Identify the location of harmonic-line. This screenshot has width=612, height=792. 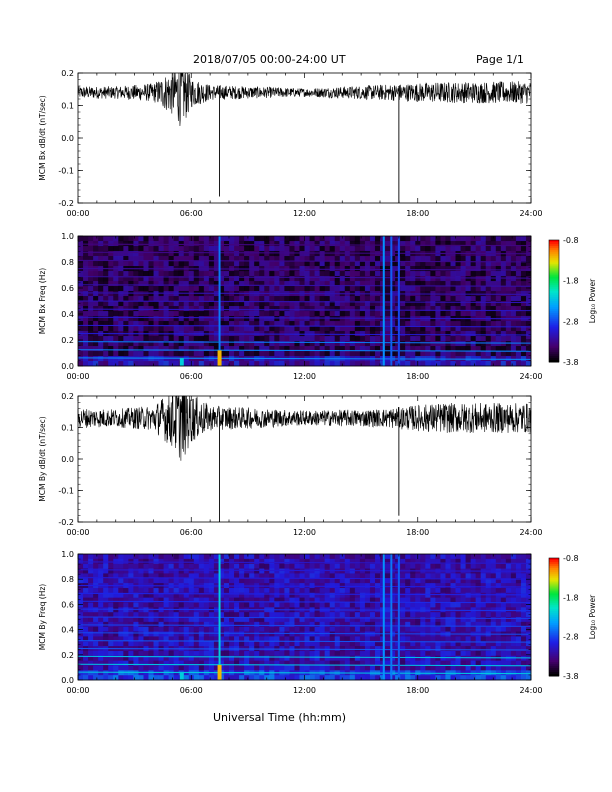
(304, 302).